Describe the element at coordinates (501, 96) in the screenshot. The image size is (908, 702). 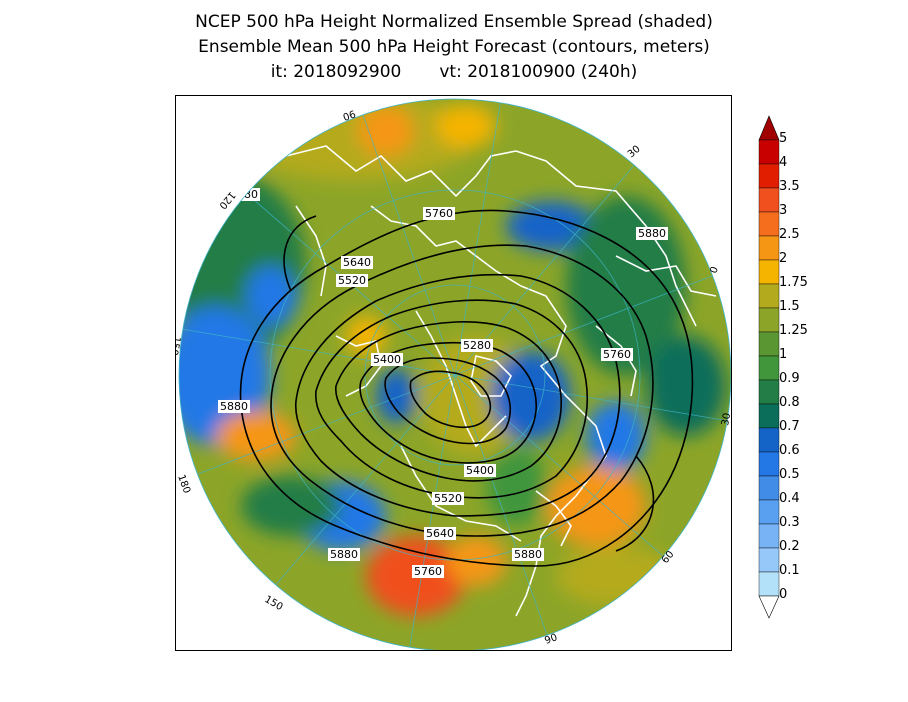
I see `lon-label: 60` at that location.